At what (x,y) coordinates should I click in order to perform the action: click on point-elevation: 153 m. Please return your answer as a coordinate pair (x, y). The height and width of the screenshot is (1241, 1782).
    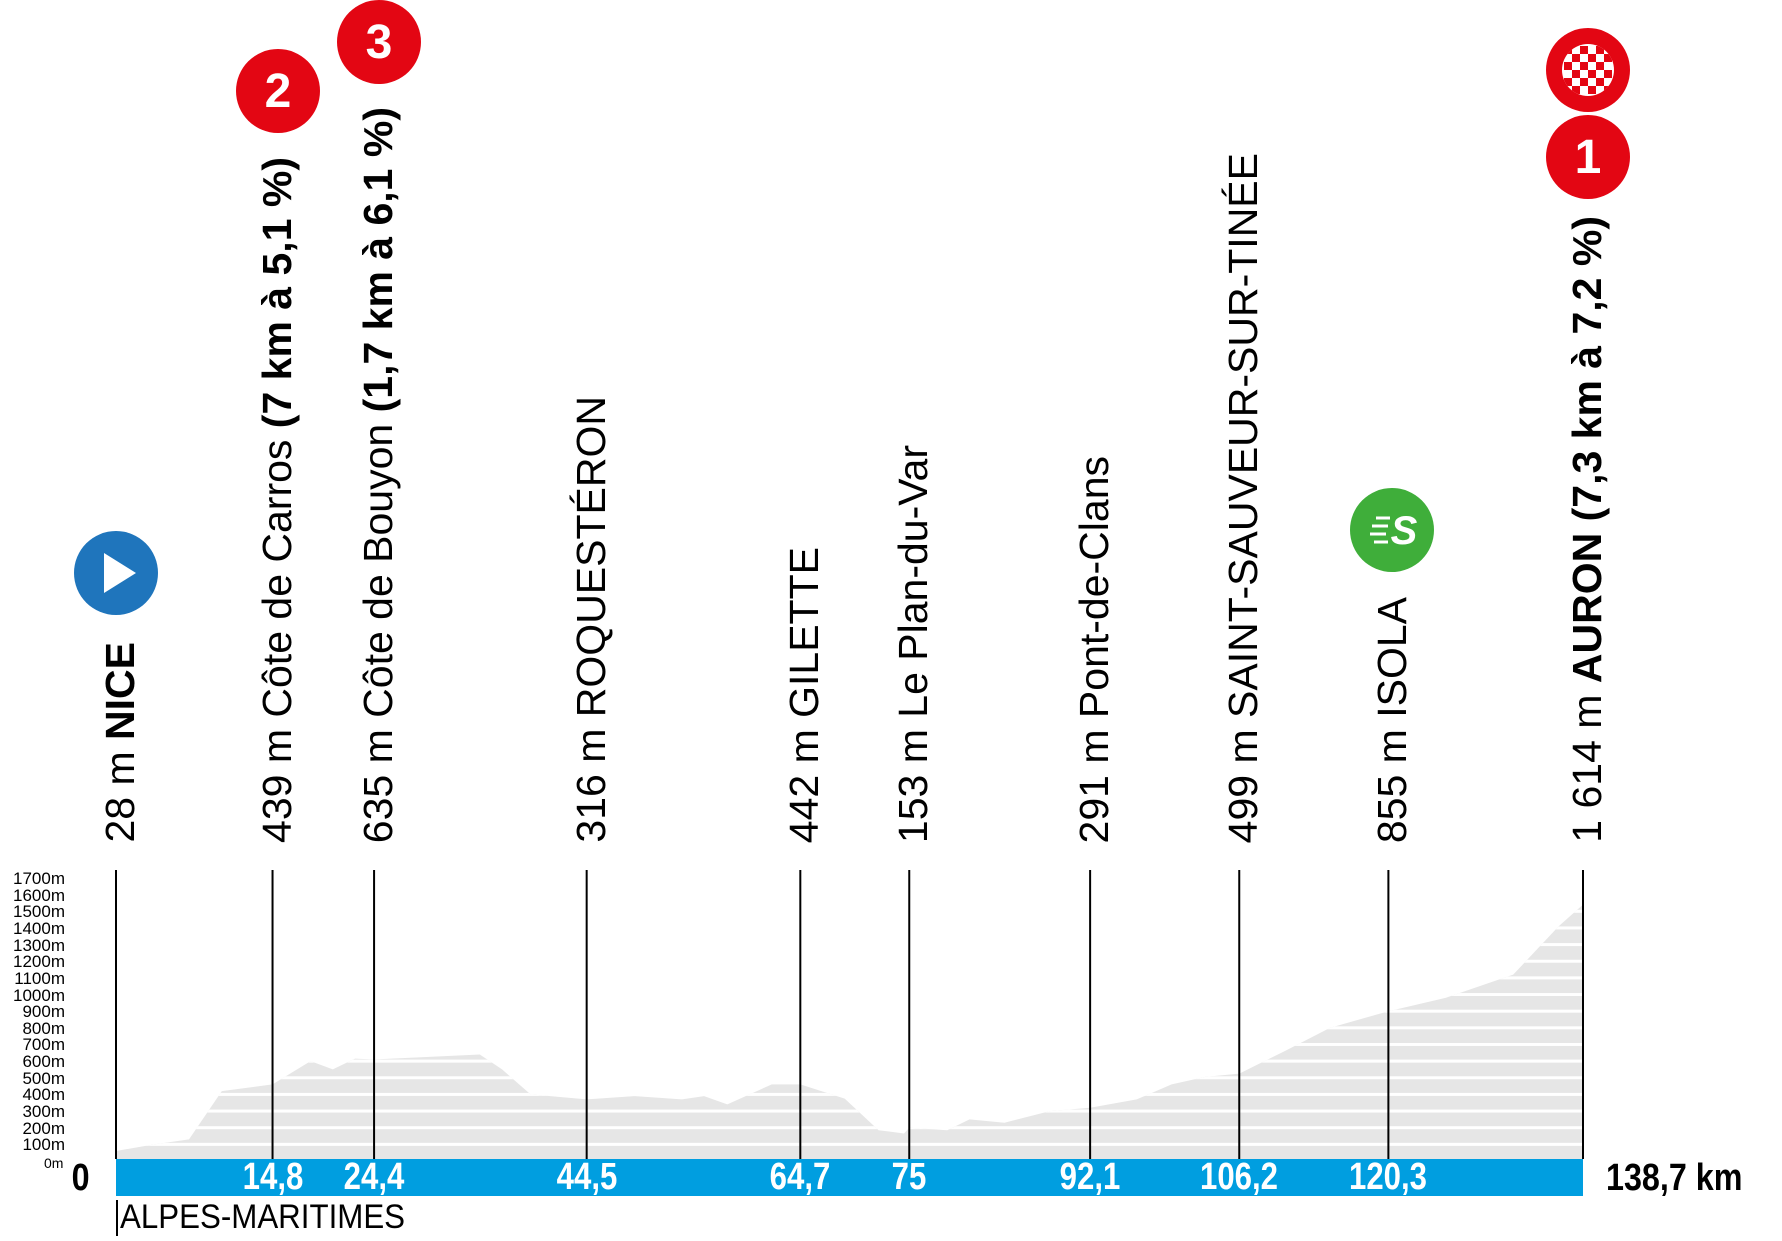
    Looking at the image, I should click on (913, 786).